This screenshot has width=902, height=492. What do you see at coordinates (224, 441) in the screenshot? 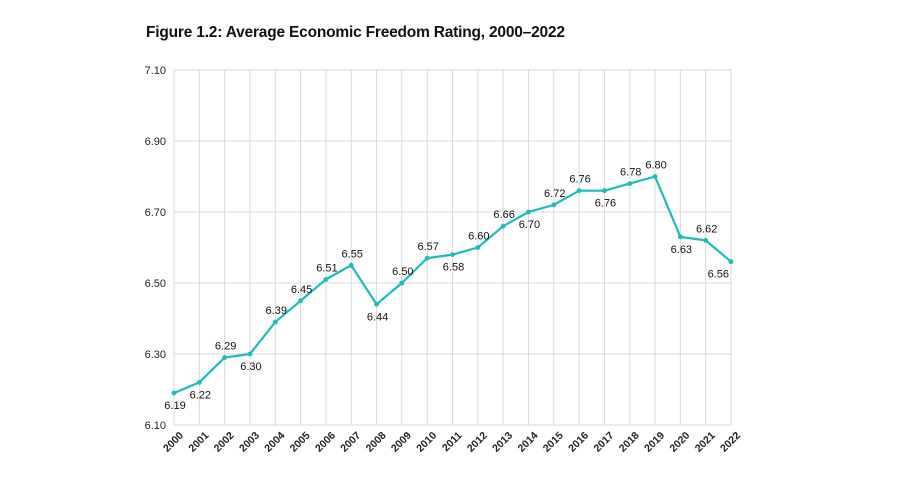
I see `x-tick-label: 2002` at bounding box center [224, 441].